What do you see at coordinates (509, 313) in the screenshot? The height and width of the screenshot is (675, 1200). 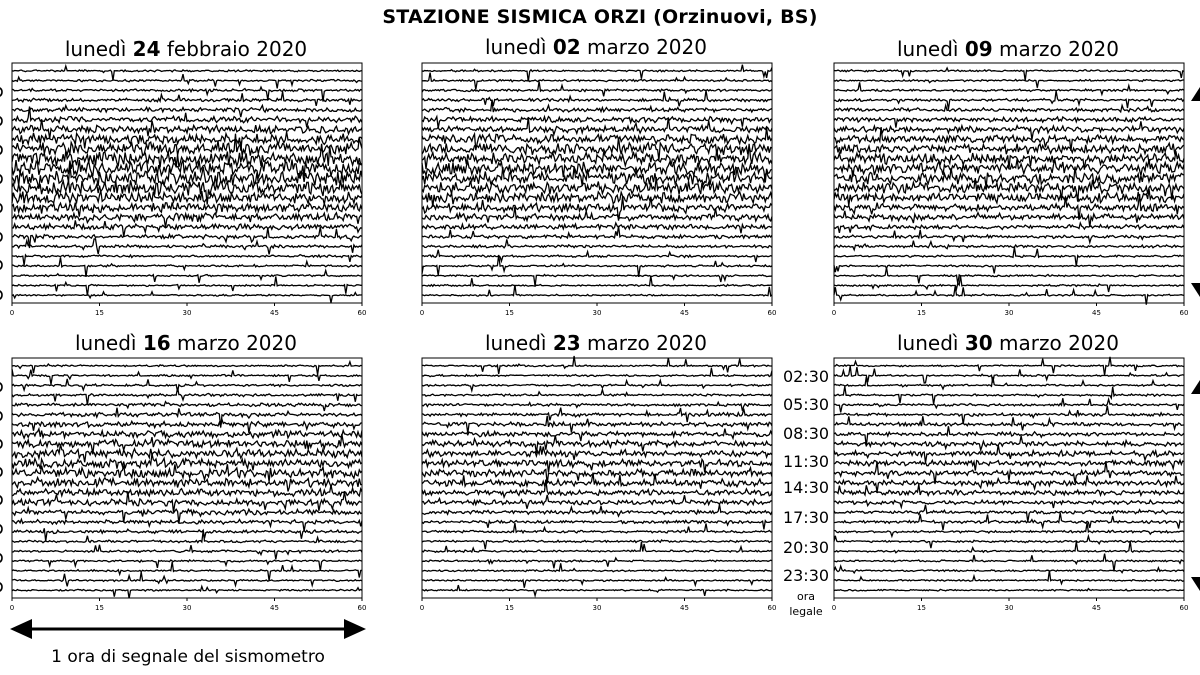 I see `x-tick-label: 15` at bounding box center [509, 313].